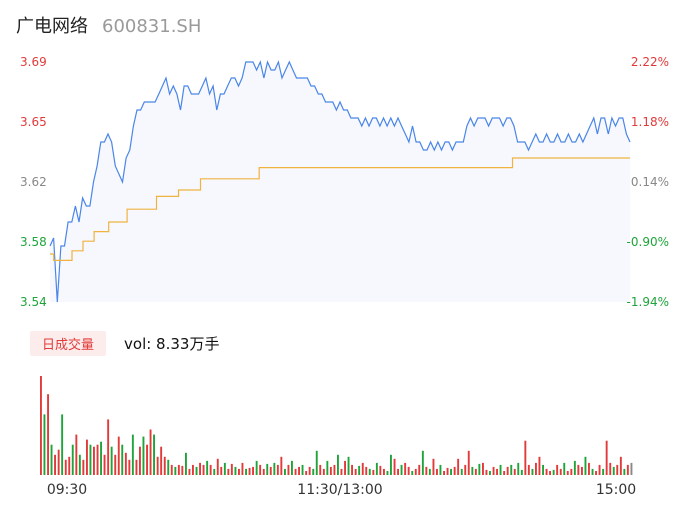 The image size is (686, 524). I want to click on y-right-tick: -1.94%, so click(648, 302).